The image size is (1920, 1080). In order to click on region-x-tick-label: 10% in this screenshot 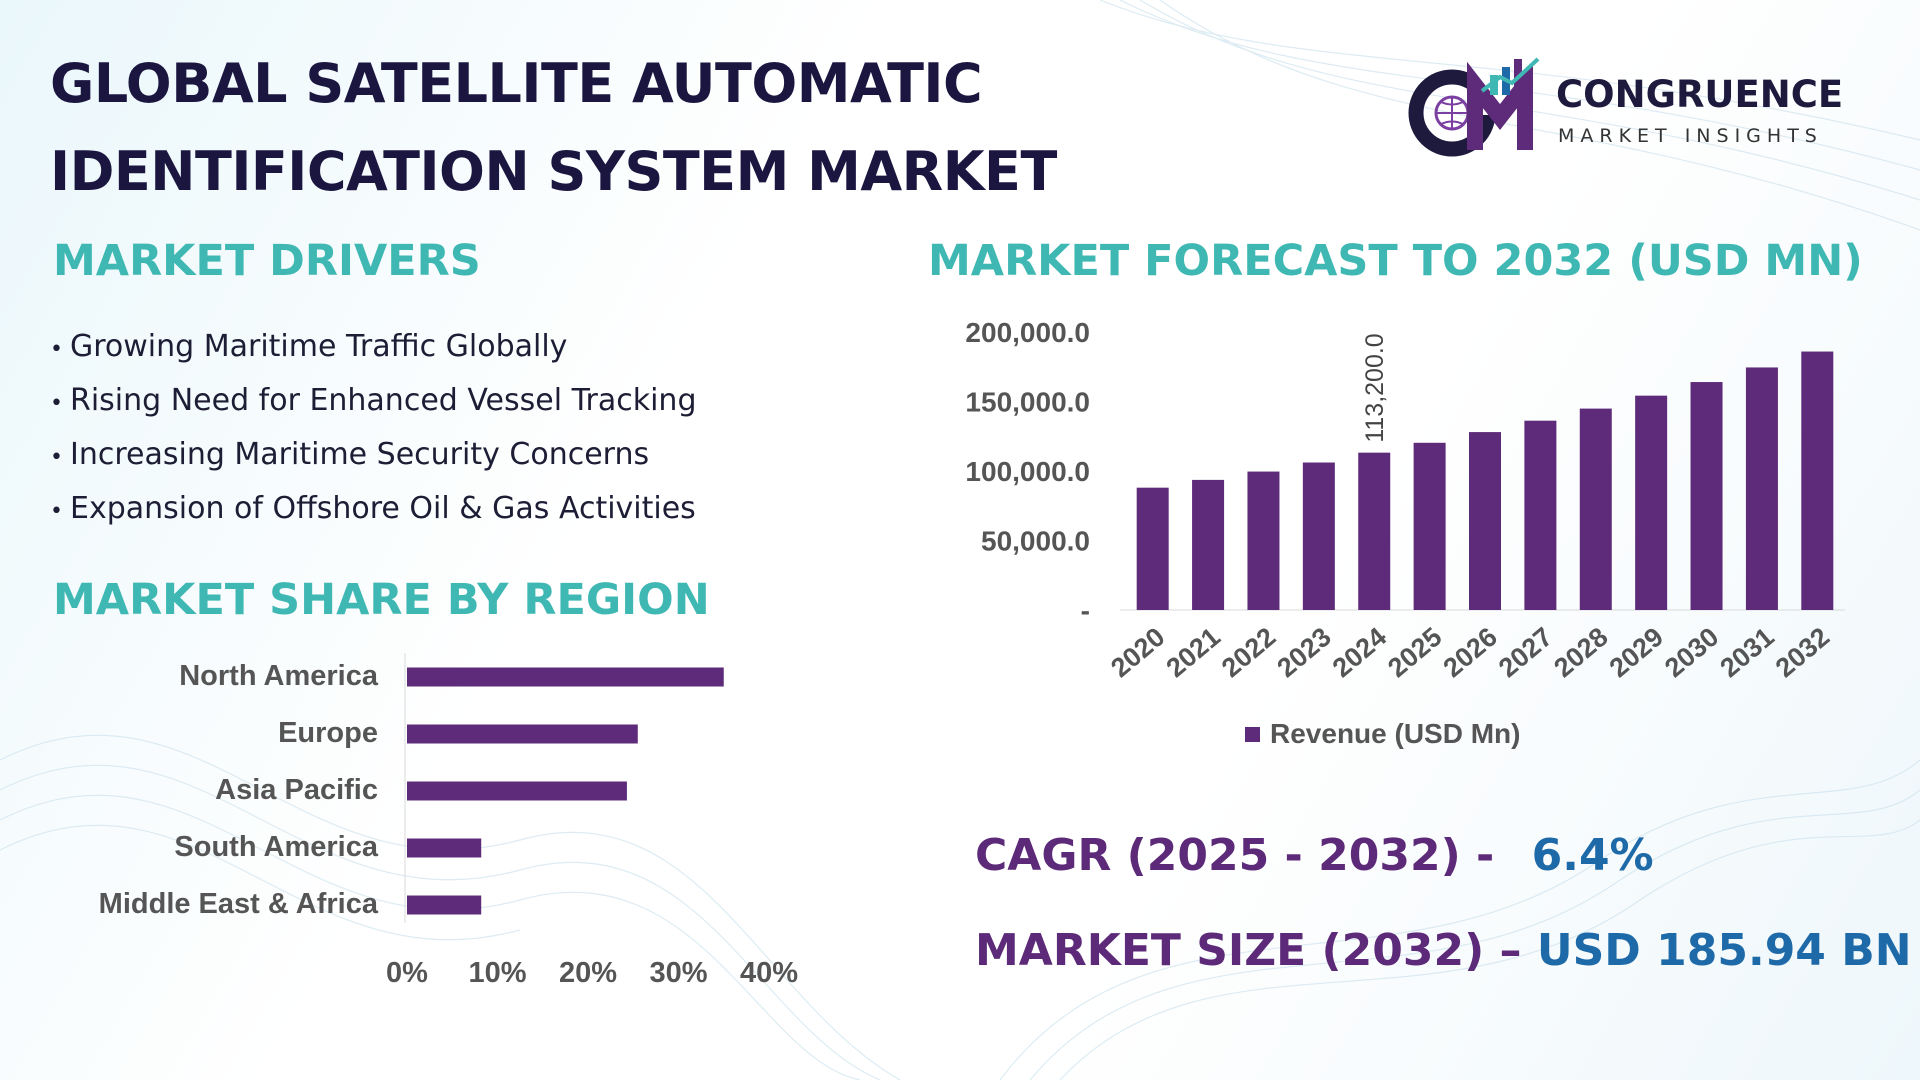, I will do `click(497, 973)`.